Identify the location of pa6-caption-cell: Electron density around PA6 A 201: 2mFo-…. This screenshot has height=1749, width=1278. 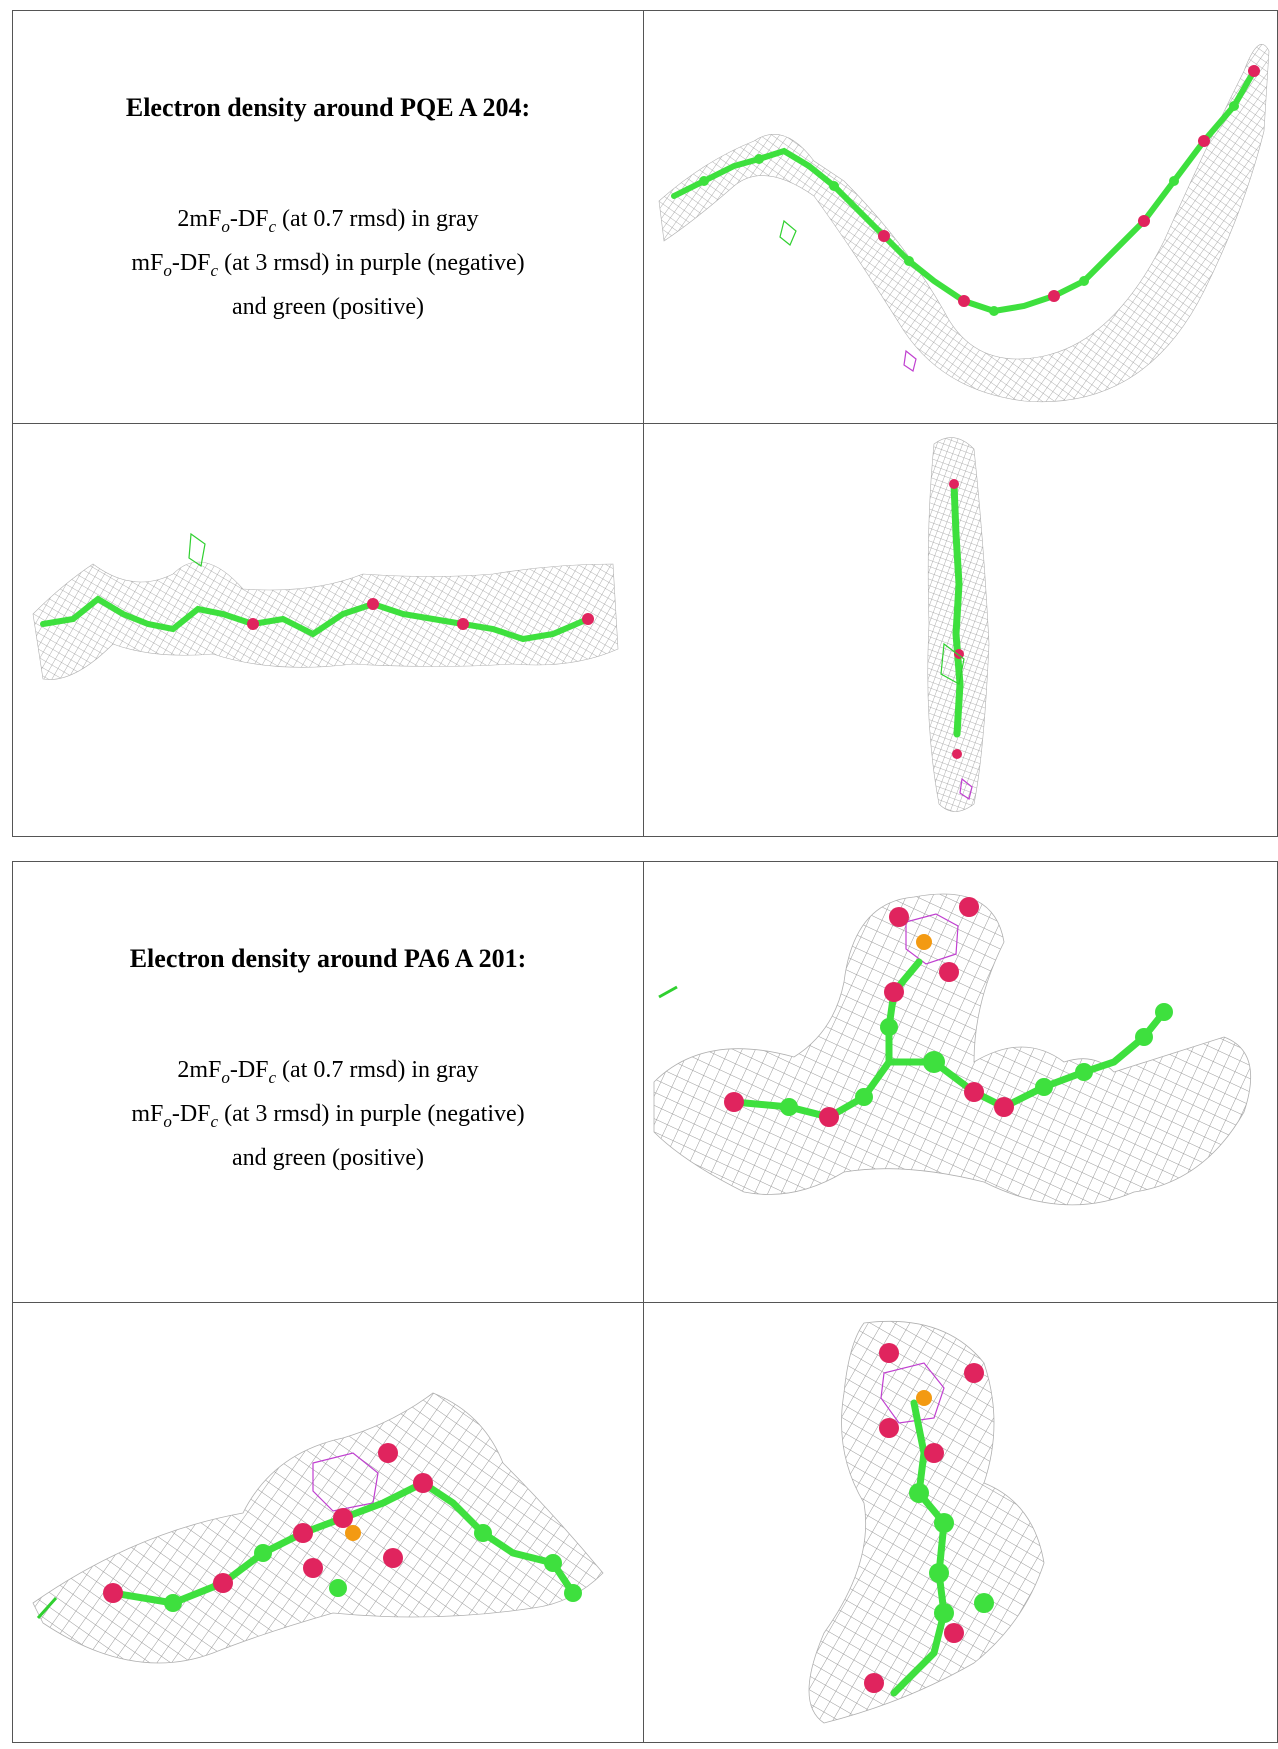
(328, 1082).